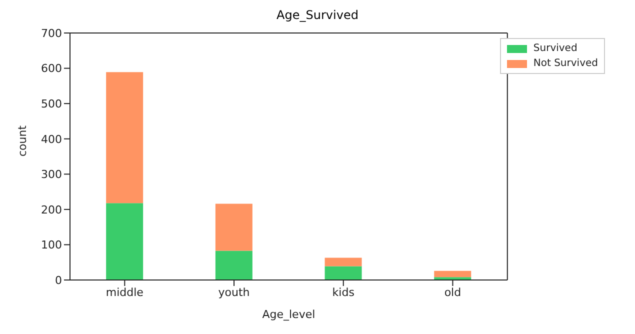 This screenshot has height=334, width=635. I want to click on y-tick-label: 700, so click(51, 33).